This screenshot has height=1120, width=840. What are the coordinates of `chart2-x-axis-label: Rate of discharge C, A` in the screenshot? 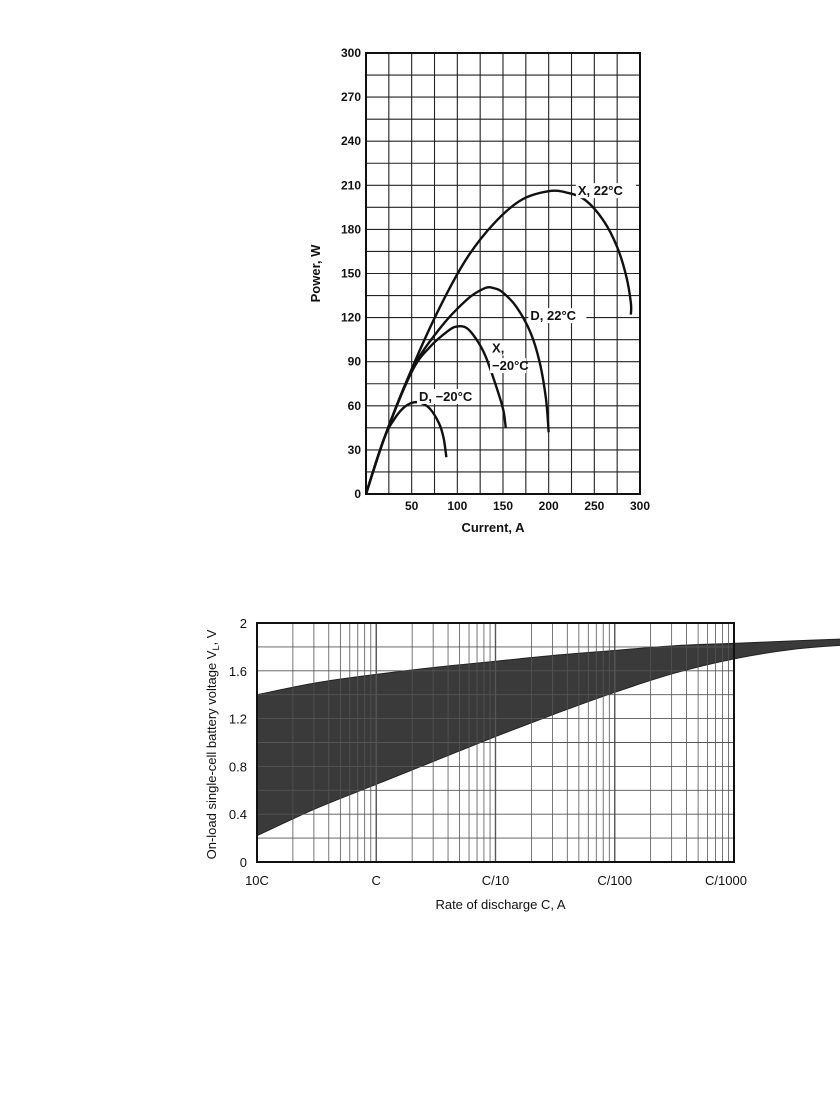 It's located at (500, 904).